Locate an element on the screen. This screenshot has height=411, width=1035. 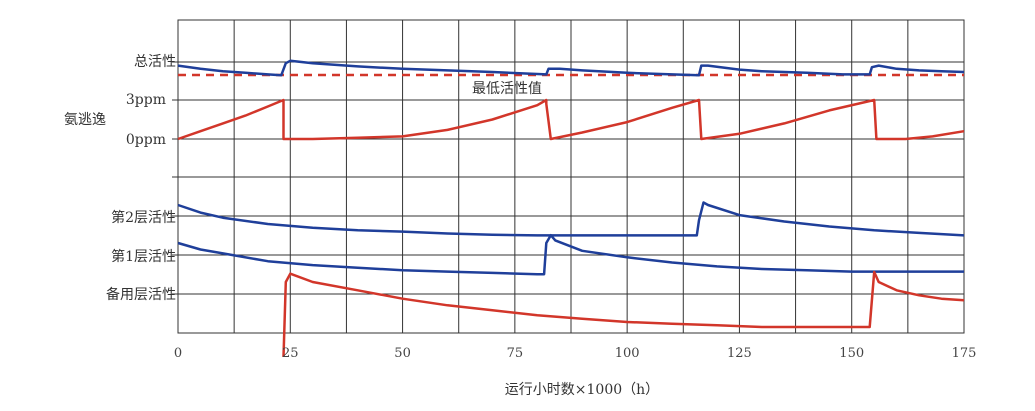
x-tick-label: 75 is located at coordinates (515, 353).